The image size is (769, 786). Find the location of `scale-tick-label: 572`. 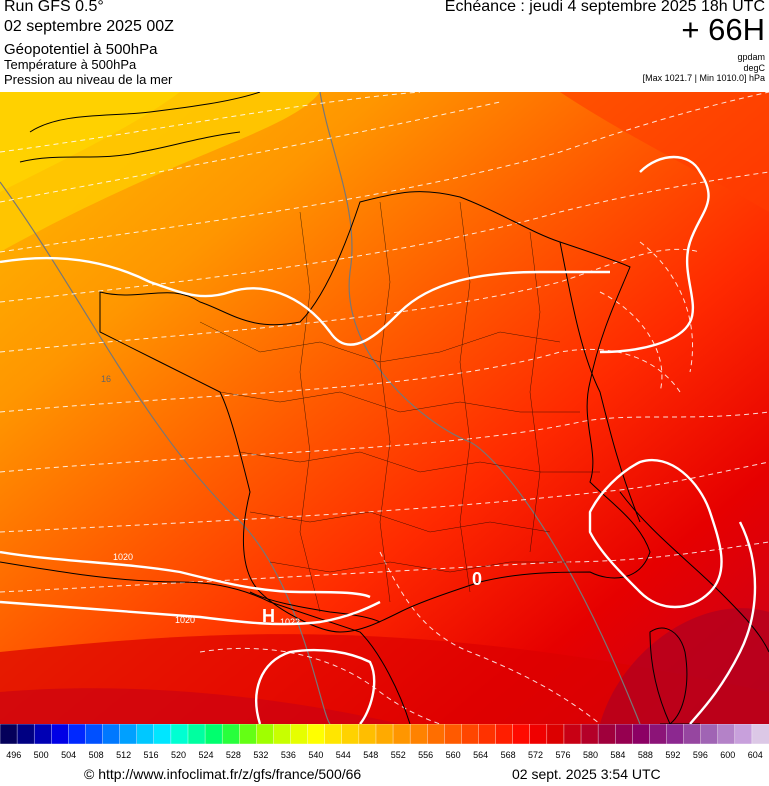

scale-tick-label: 572 is located at coordinates (535, 755).